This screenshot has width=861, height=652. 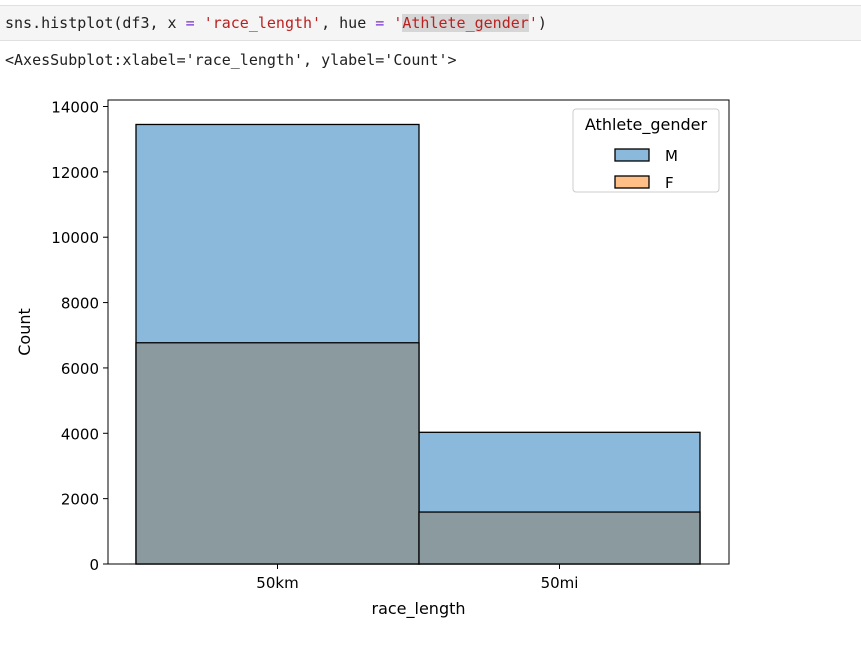 I want to click on code-hue-name: Athlete_gender, so click(x=465, y=23).